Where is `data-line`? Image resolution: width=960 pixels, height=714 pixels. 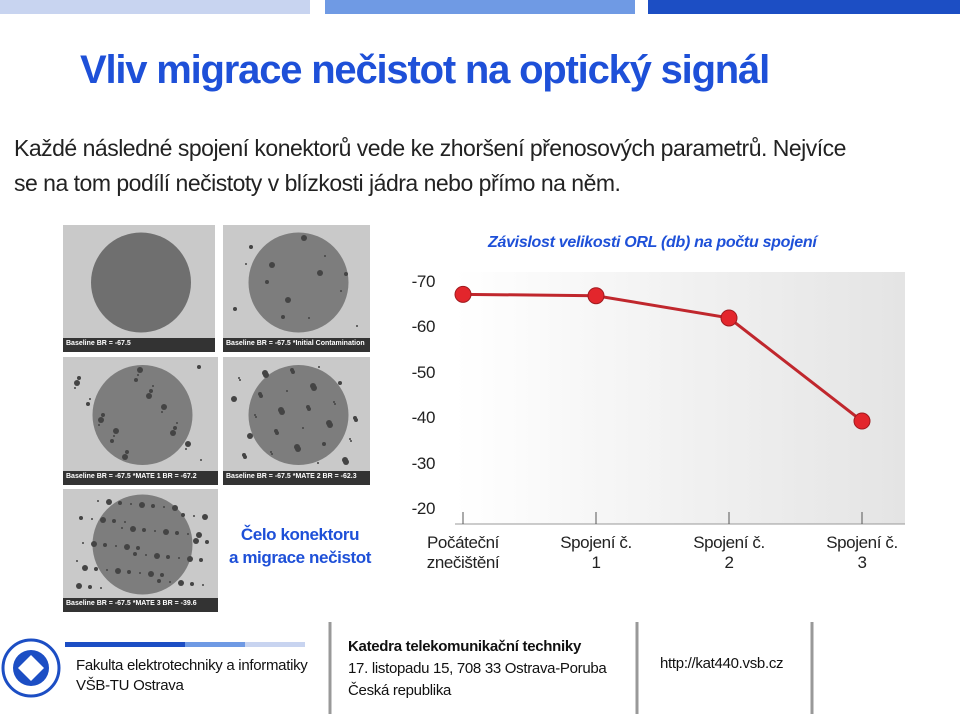 data-line is located at coordinates (662, 357).